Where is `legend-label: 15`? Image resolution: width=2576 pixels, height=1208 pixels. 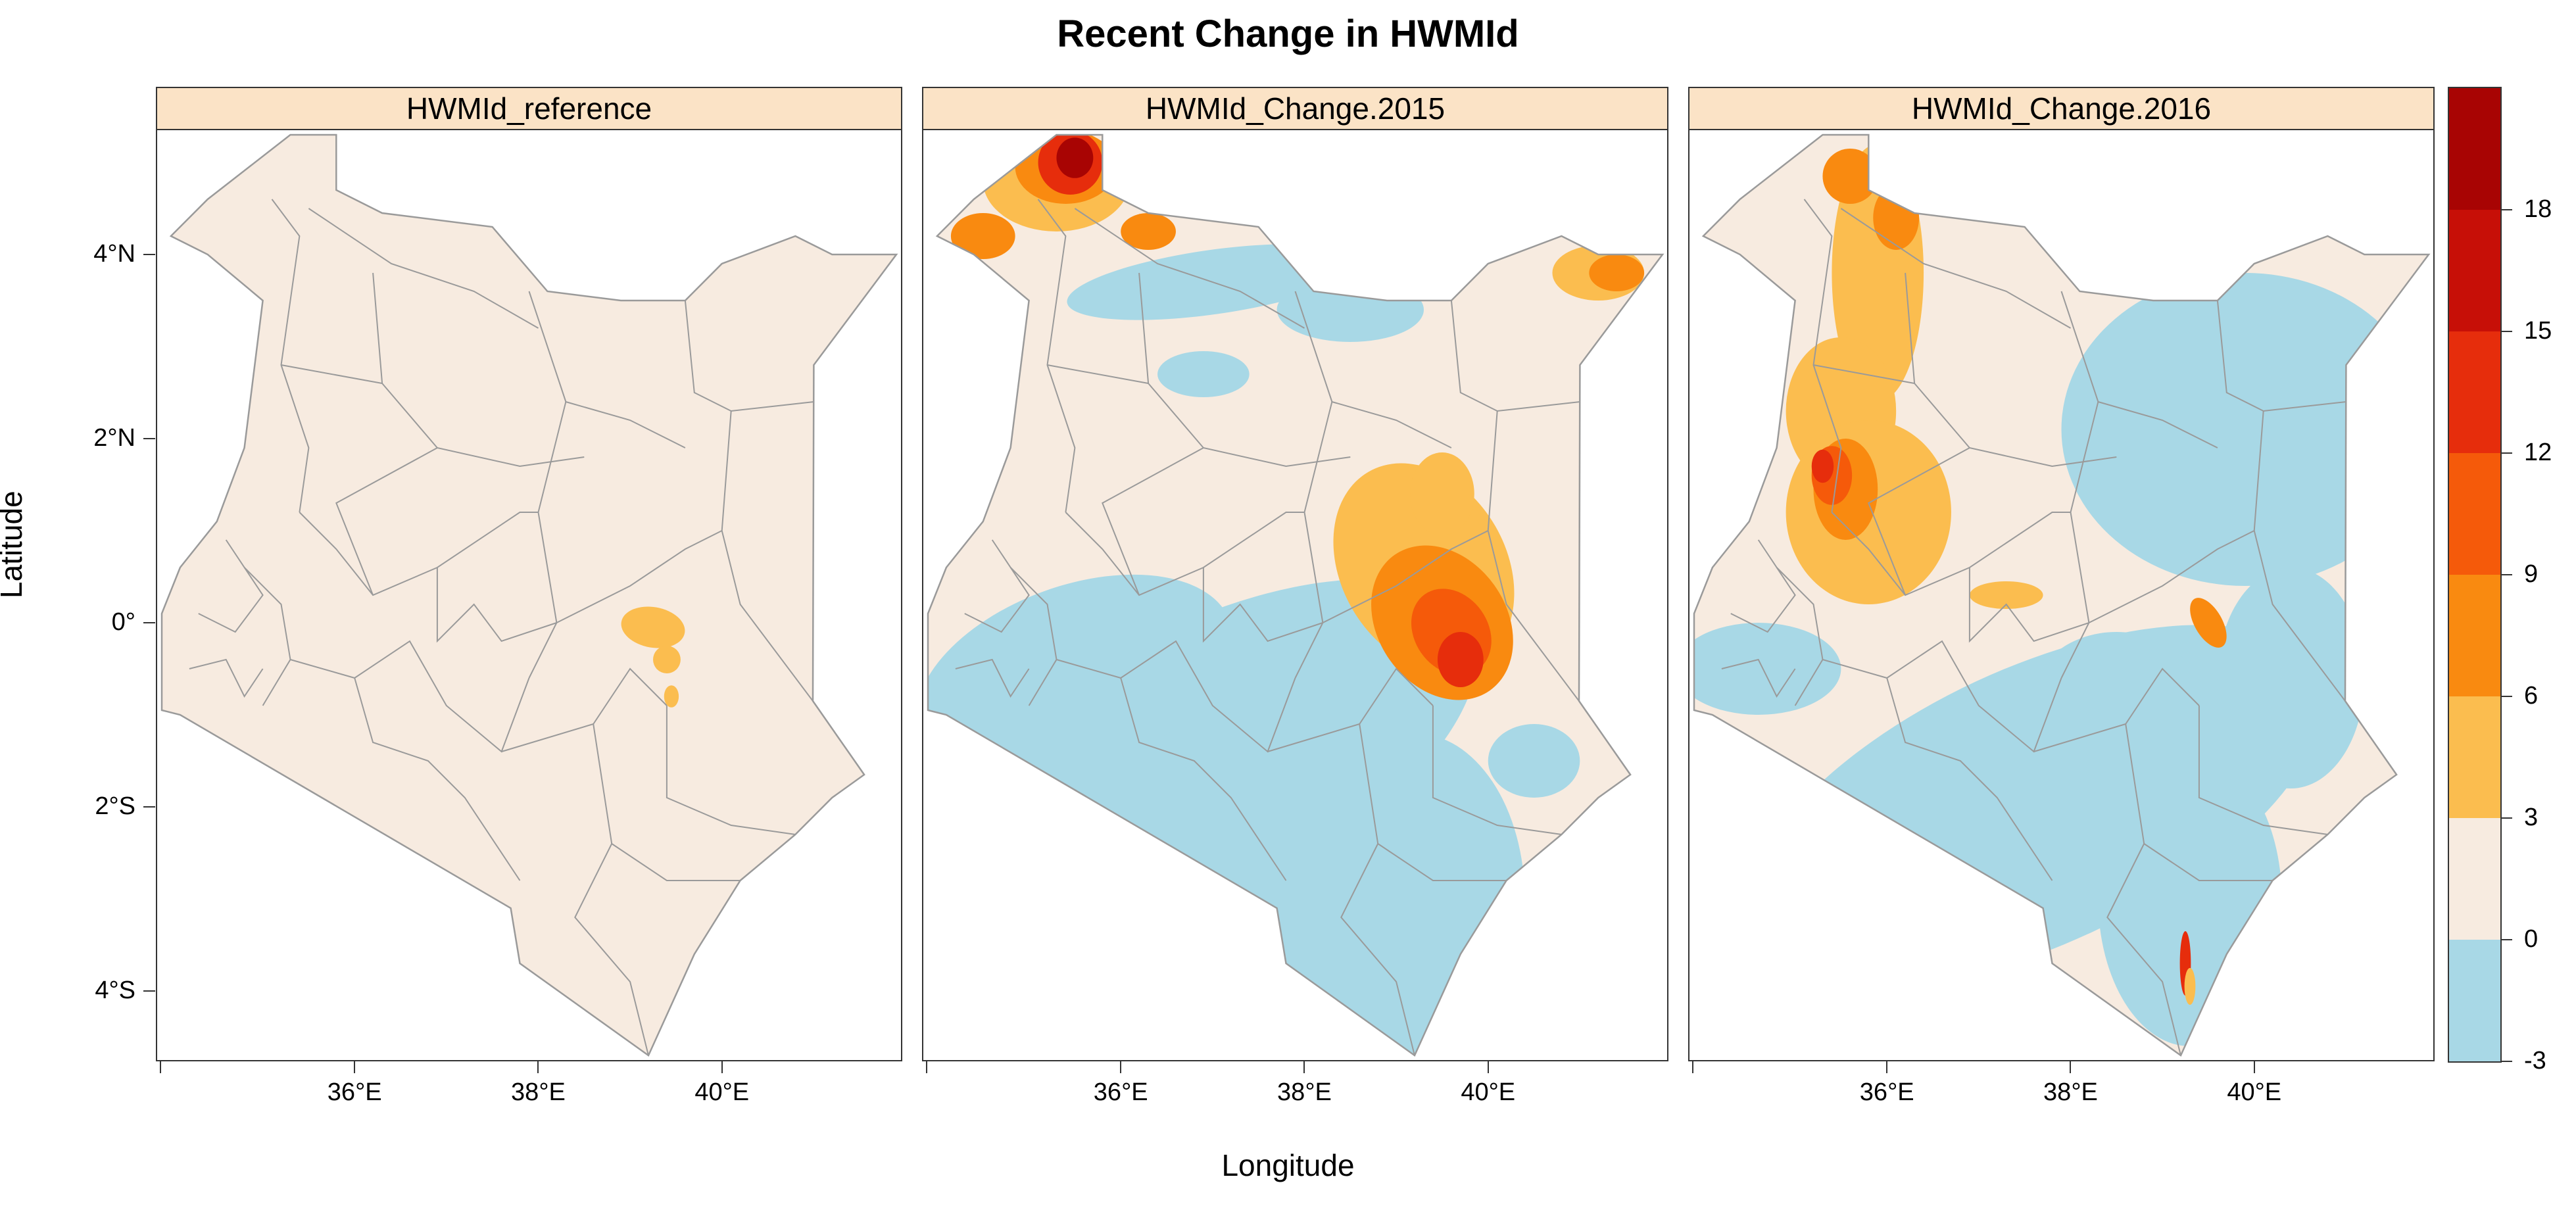
legend-label: 15 is located at coordinates (2538, 331).